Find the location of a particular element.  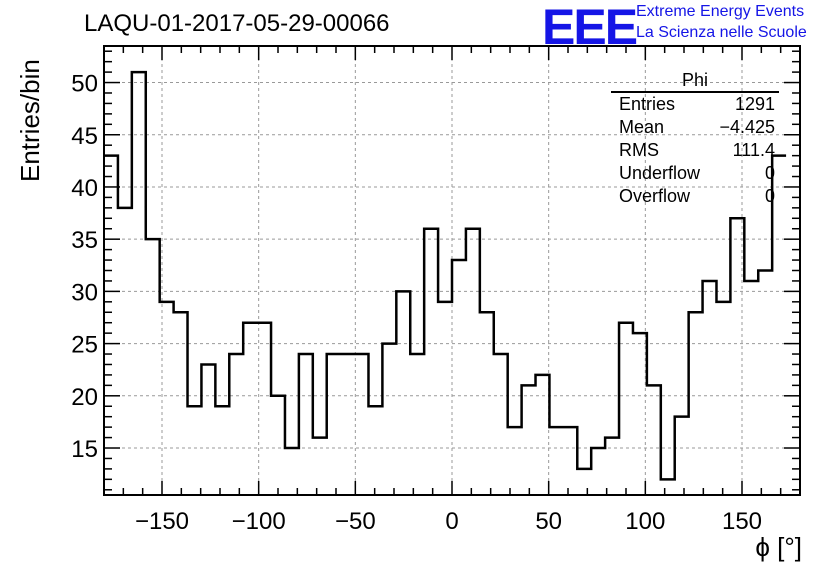

stats-title: Phi is located at coordinates (695, 81).